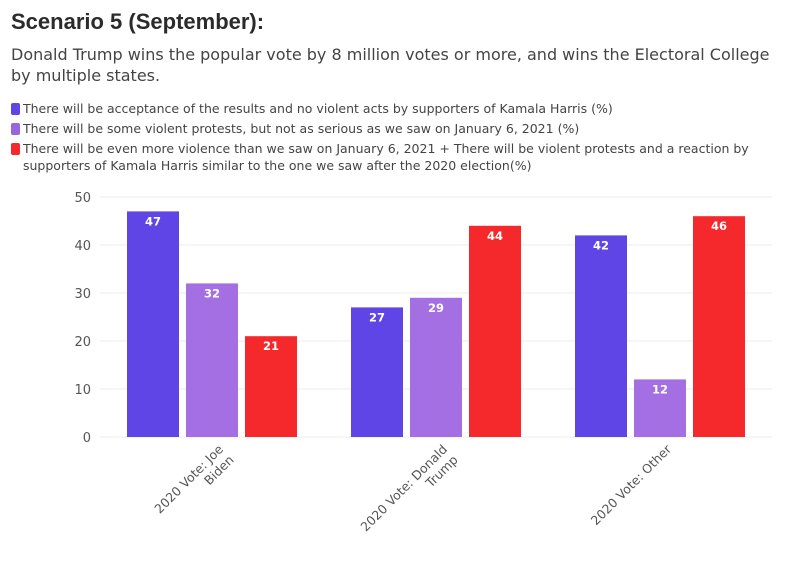 Image resolution: width=794 pixels, height=575 pixels. Describe the element at coordinates (82, 294) in the screenshot. I see `y-tick-label: 30` at that location.